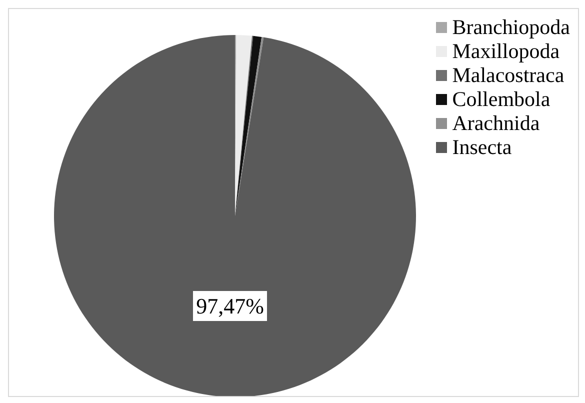 The image size is (585, 403). What do you see at coordinates (506, 51) in the screenshot?
I see `legend-label: Maxillopoda` at bounding box center [506, 51].